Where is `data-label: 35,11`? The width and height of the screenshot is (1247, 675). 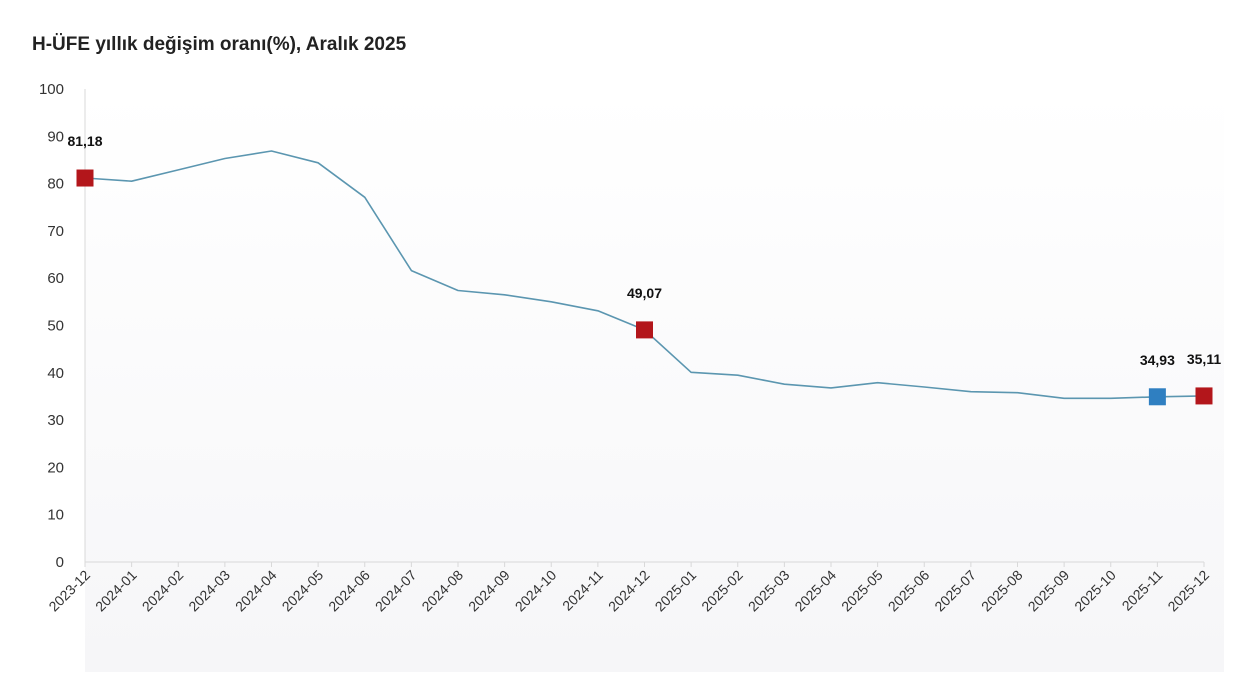 data-label: 35,11 is located at coordinates (1204, 359).